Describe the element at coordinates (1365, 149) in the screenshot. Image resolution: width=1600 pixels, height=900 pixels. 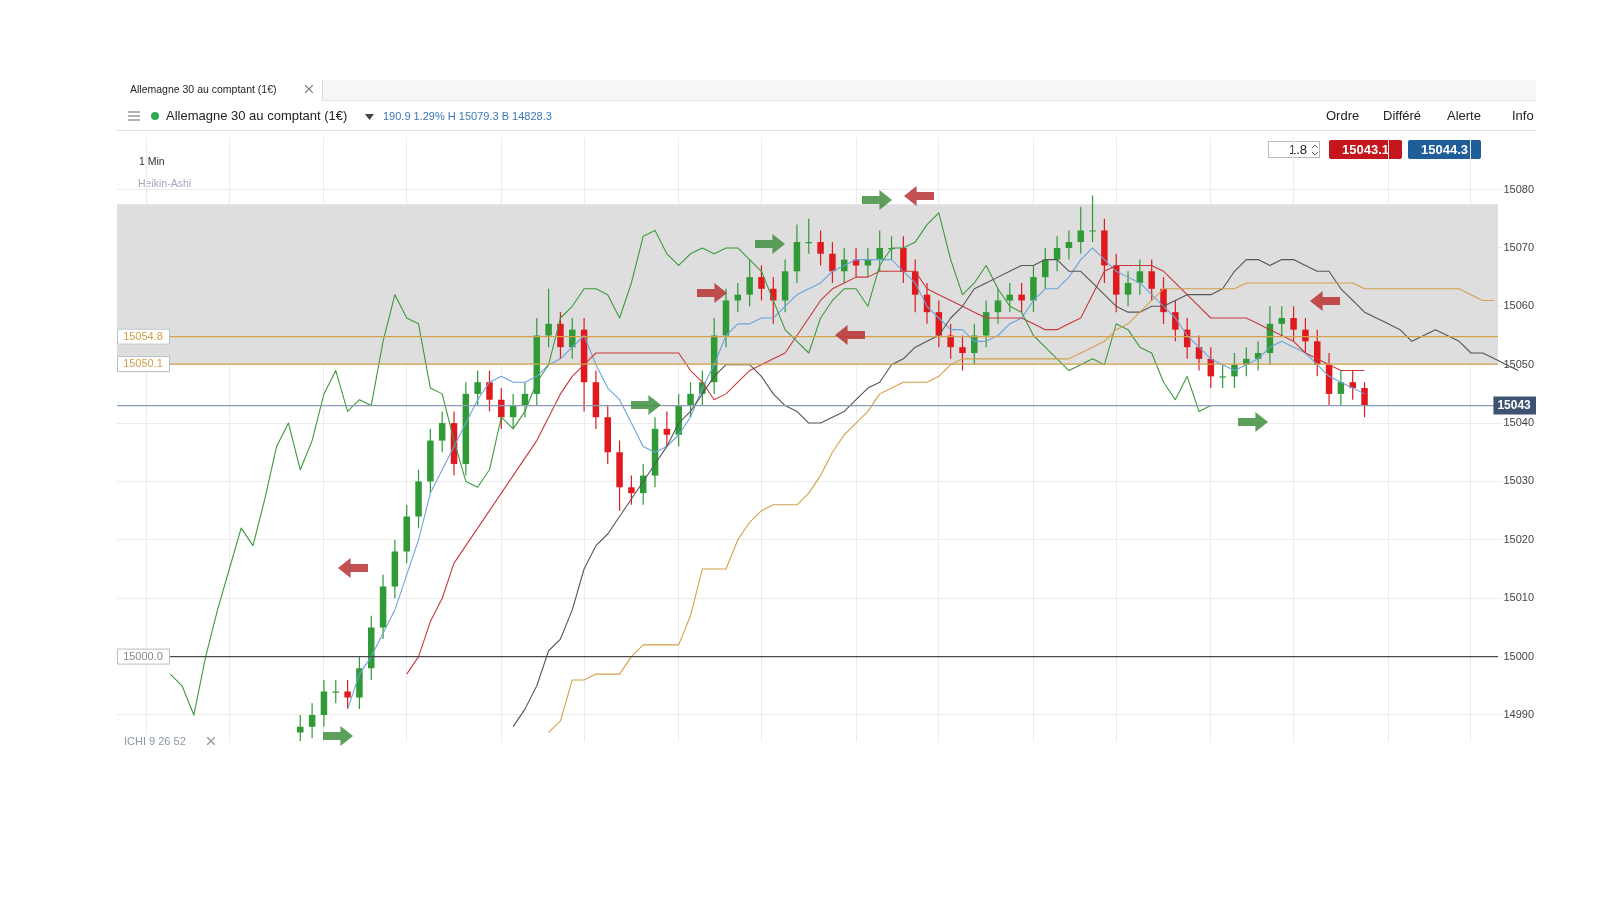
I see `annotation: 15043.1` at that location.